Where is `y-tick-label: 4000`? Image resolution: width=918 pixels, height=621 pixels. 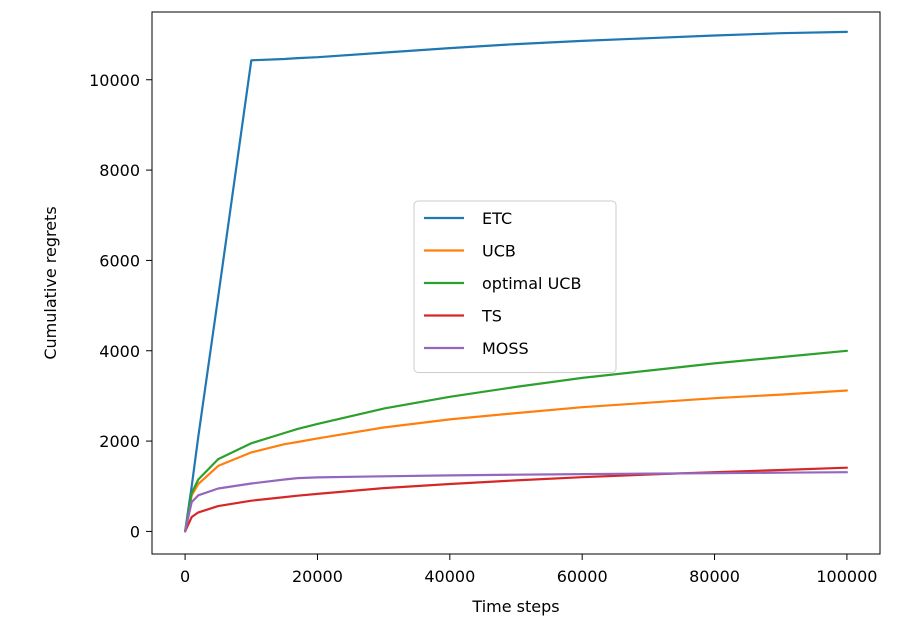
y-tick-label: 4000 is located at coordinates (119, 351).